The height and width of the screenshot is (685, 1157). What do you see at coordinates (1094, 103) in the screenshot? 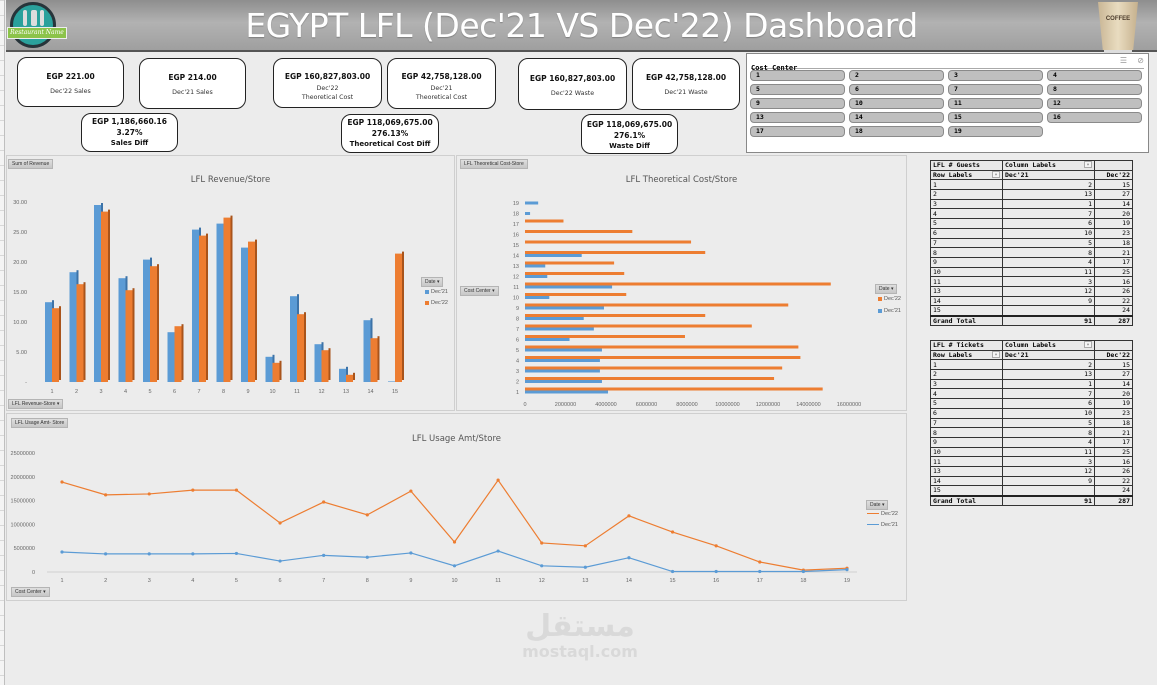
I see `slicer-item-12: 12` at bounding box center [1094, 103].